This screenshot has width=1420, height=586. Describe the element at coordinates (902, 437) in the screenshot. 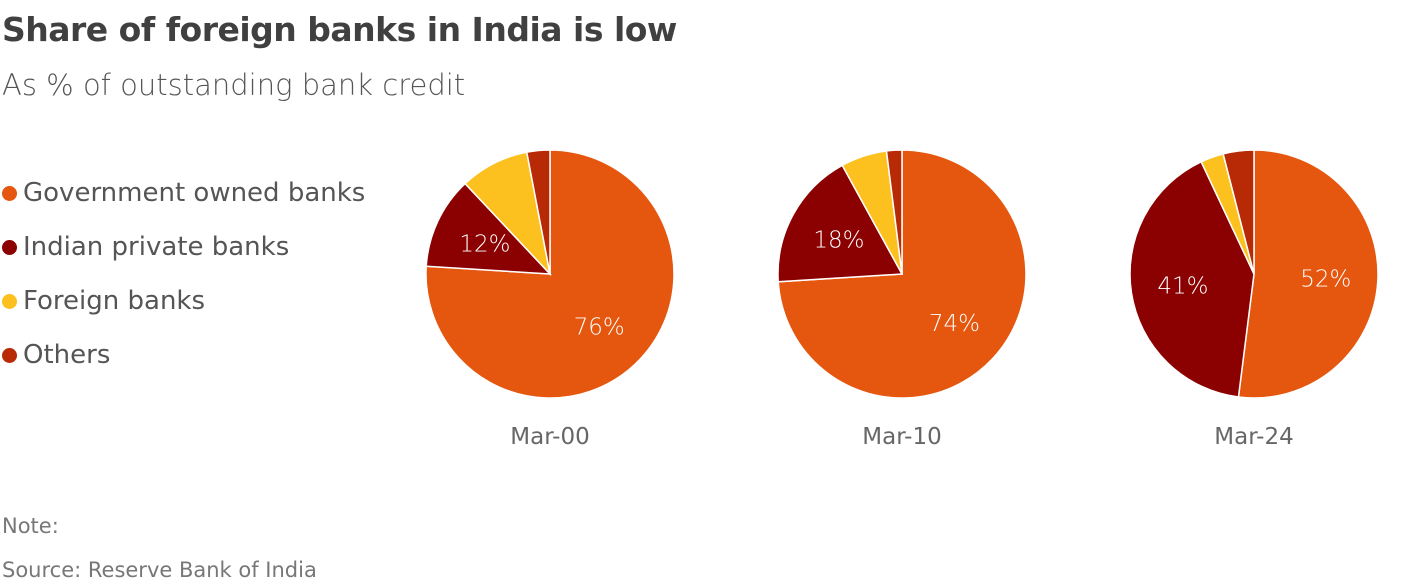

I see `pie-label: Mar-10` at that location.